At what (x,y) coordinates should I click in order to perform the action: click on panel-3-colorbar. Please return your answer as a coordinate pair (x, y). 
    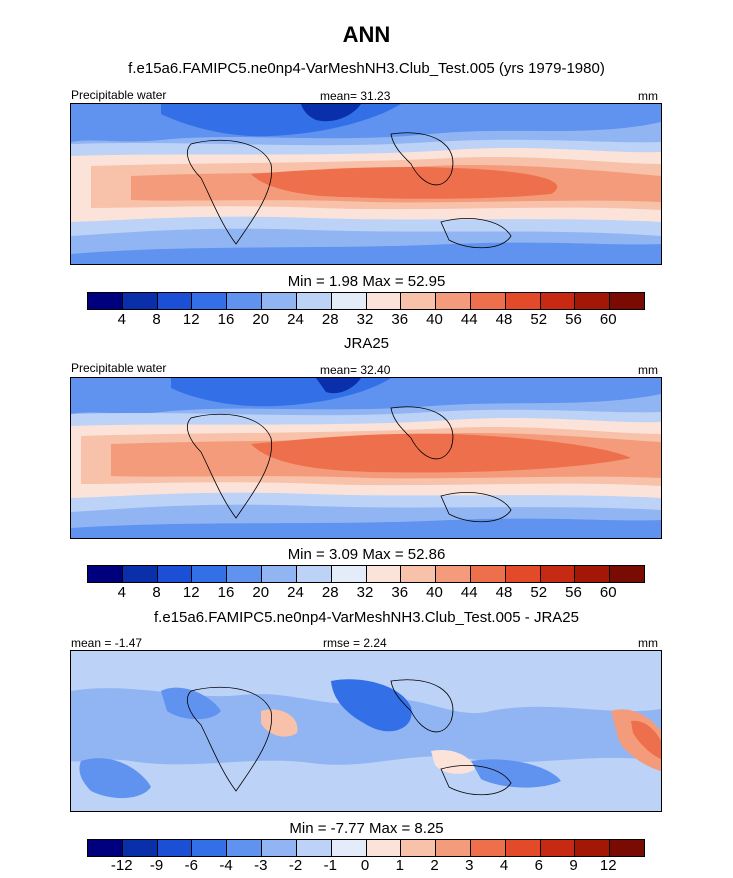
    Looking at the image, I should click on (366, 848).